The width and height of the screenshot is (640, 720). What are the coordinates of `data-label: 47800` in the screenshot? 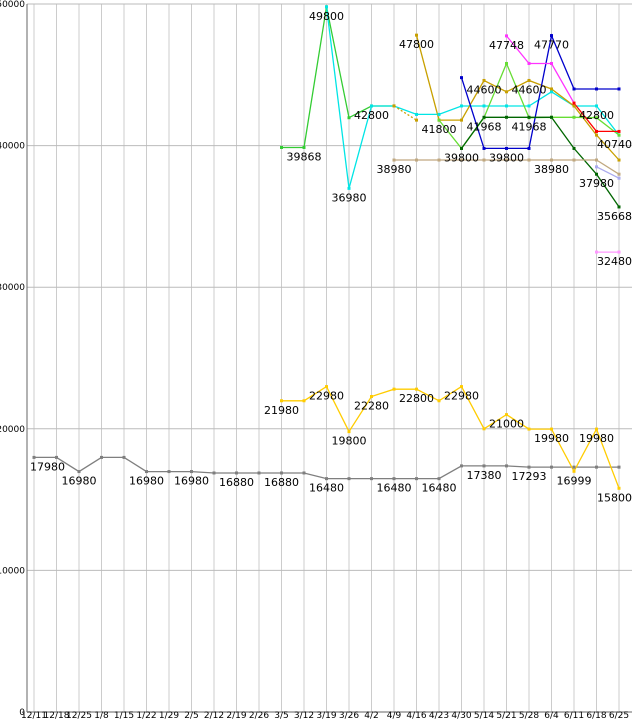 It's located at (416, 44).